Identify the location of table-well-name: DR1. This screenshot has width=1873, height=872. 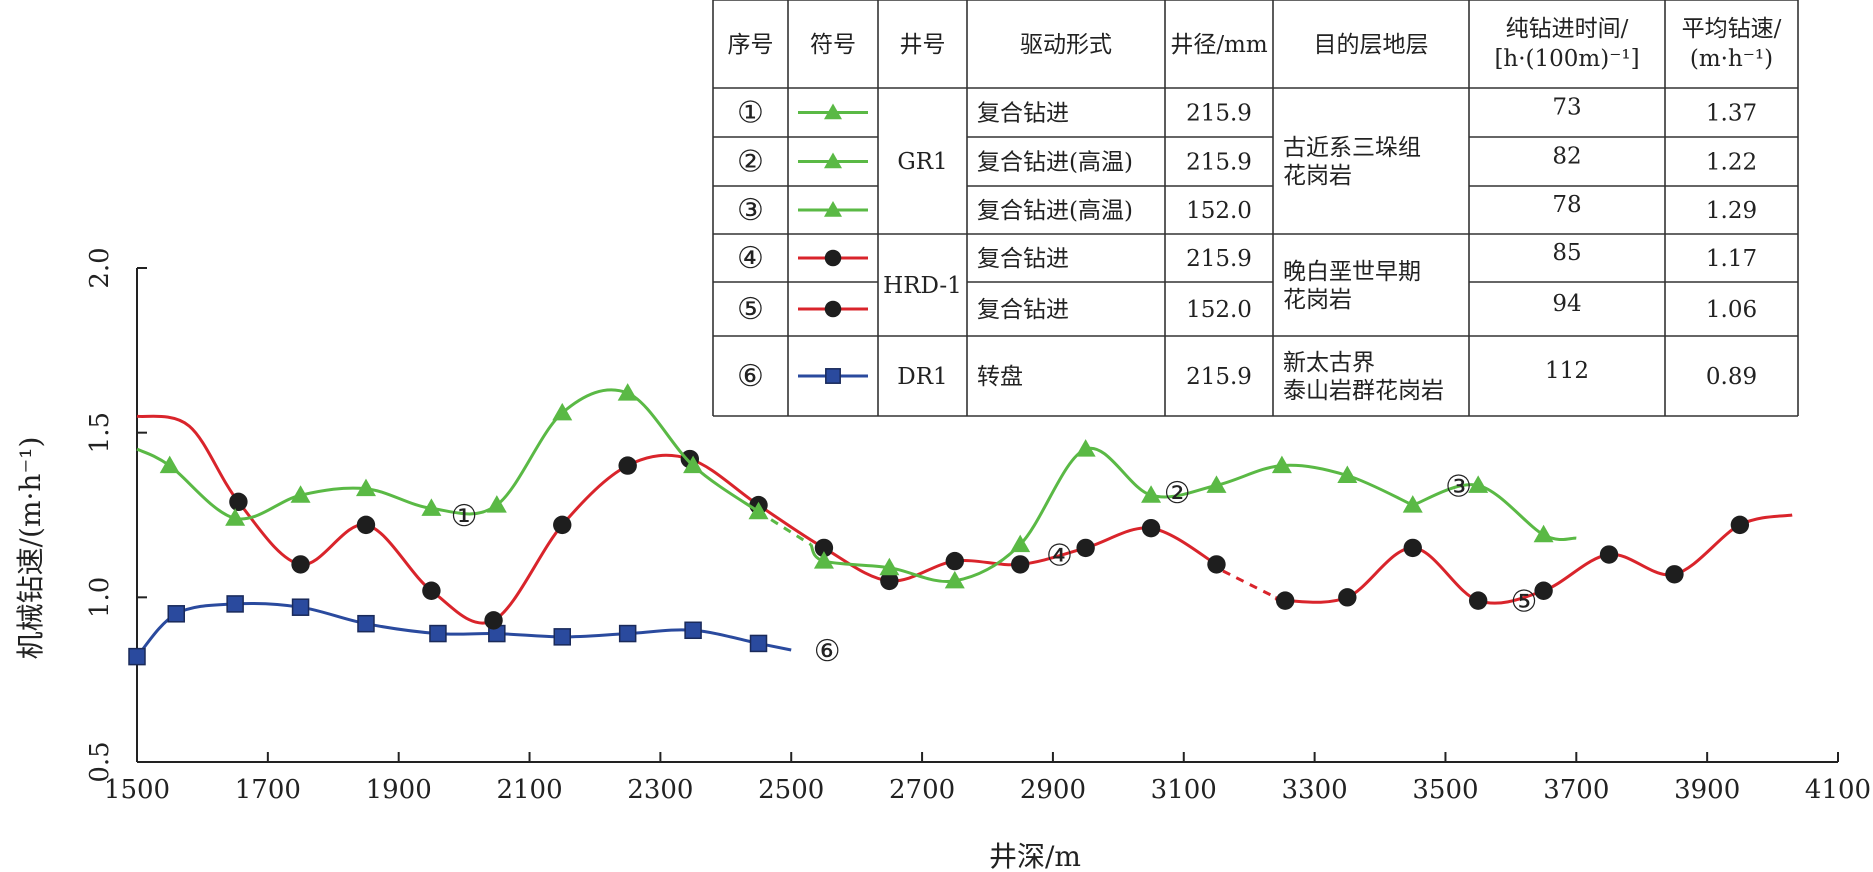
(922, 377).